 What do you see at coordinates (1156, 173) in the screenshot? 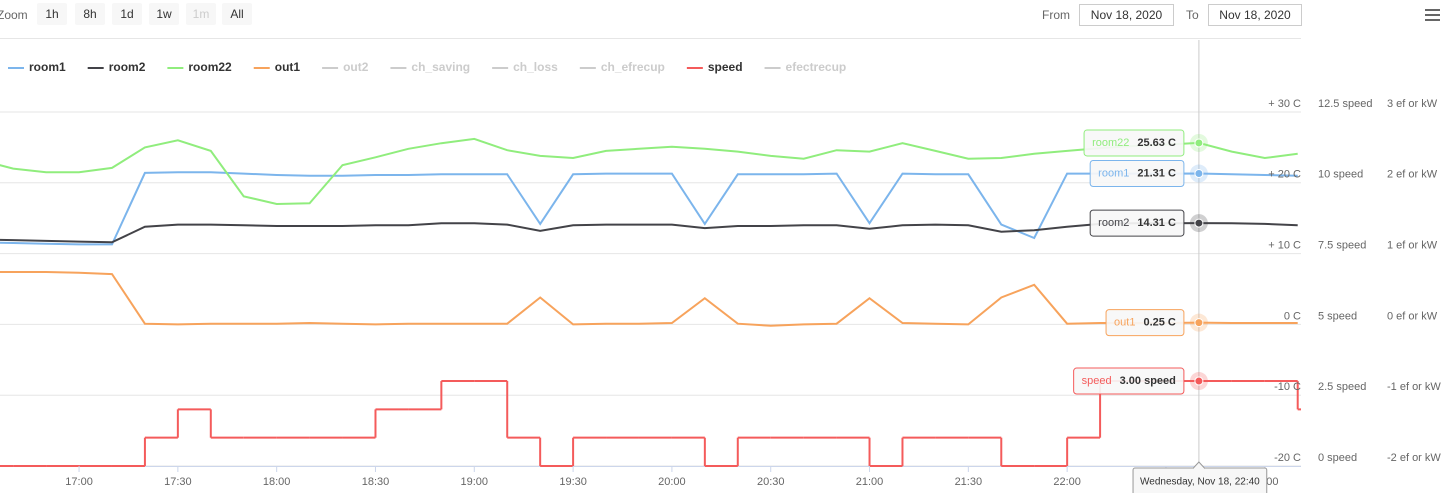
I see `tooltip-value: 21.31 C` at bounding box center [1156, 173].